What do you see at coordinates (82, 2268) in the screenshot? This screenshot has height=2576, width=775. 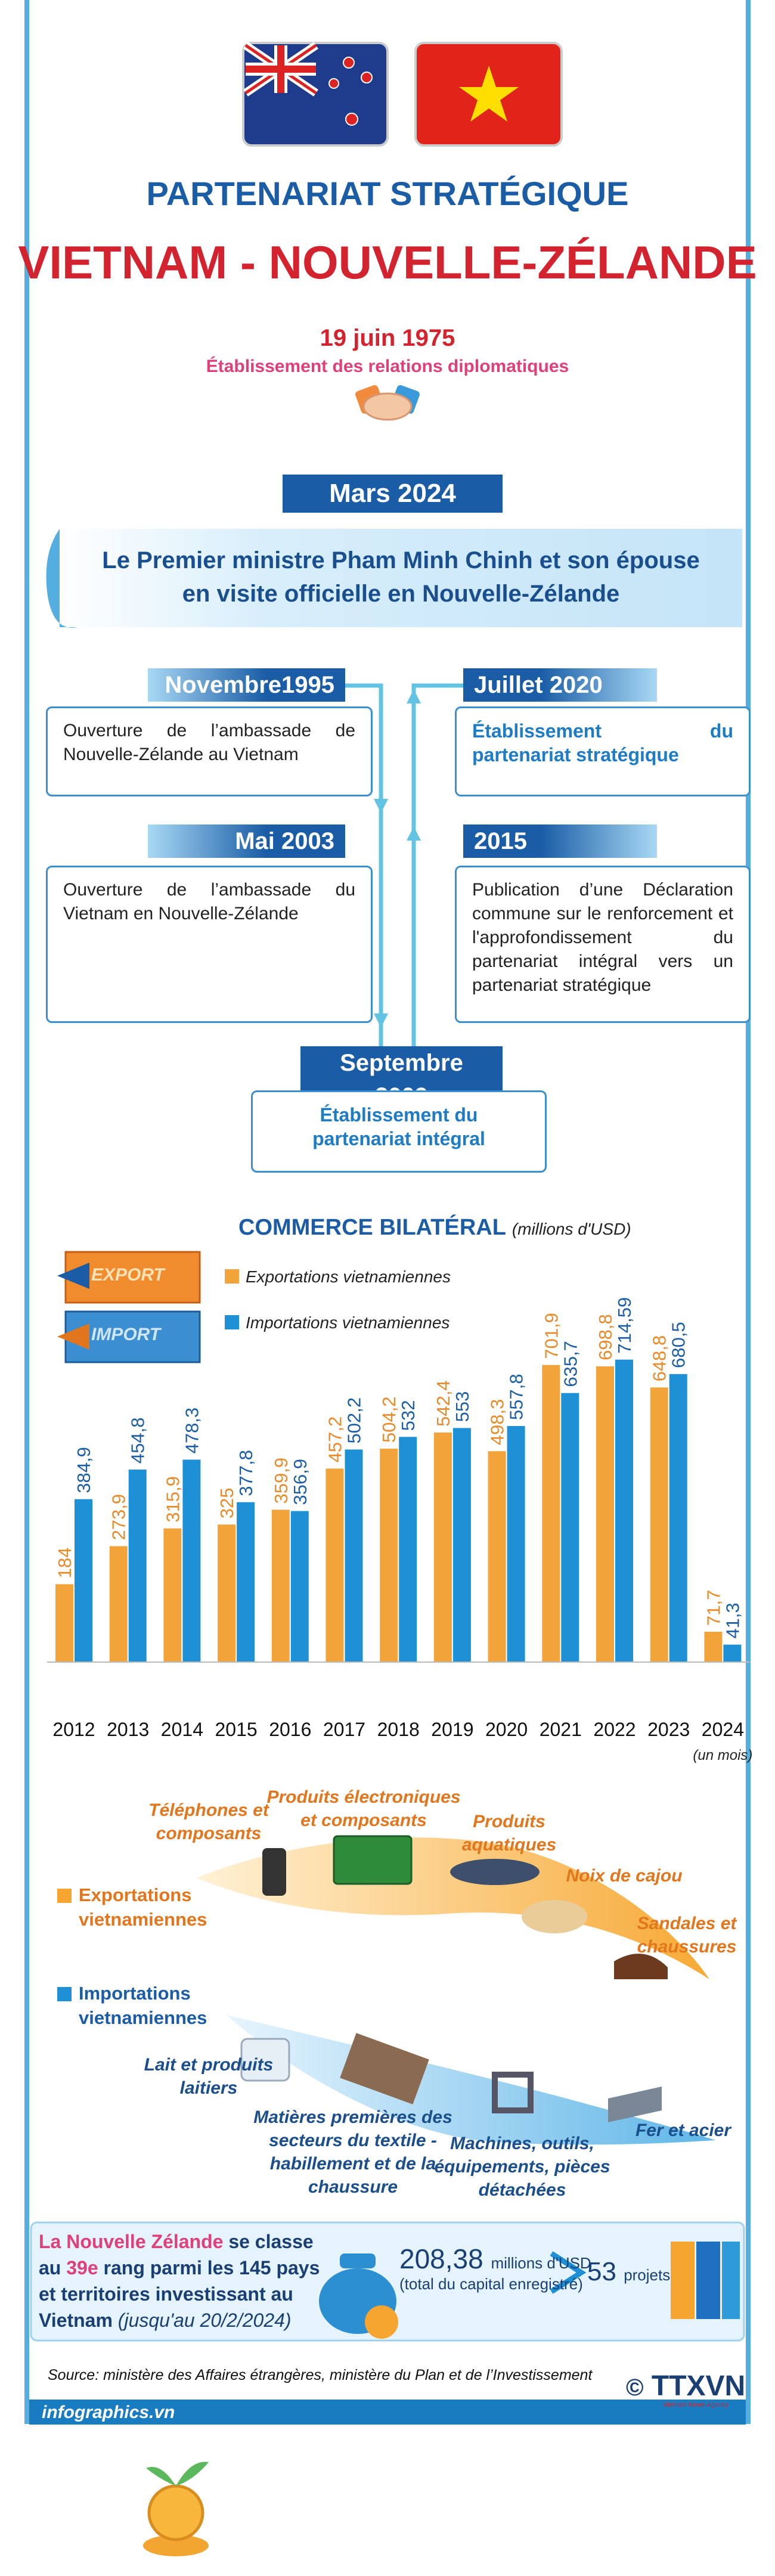 I see `investment-rank: 39e` at bounding box center [82, 2268].